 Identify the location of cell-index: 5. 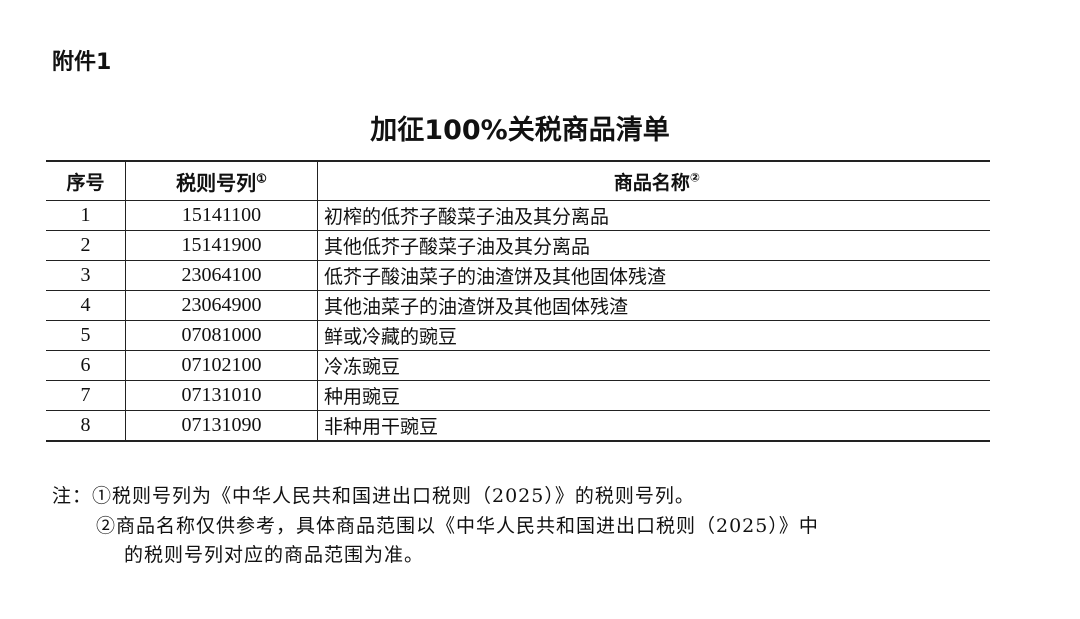
(86, 335).